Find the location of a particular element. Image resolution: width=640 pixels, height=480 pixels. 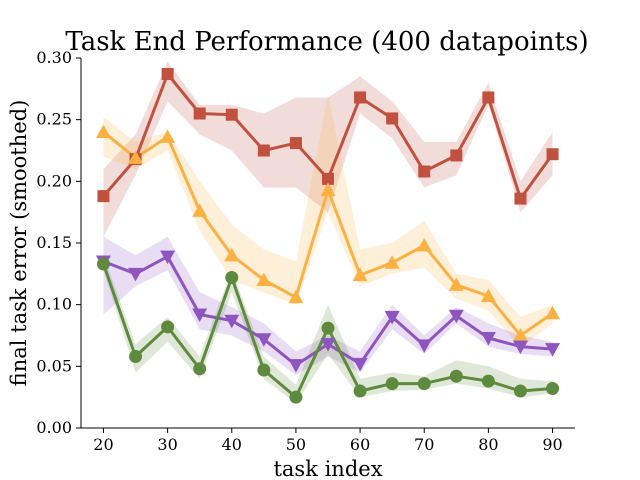

x-tick-label-20: 20 is located at coordinates (103, 444).